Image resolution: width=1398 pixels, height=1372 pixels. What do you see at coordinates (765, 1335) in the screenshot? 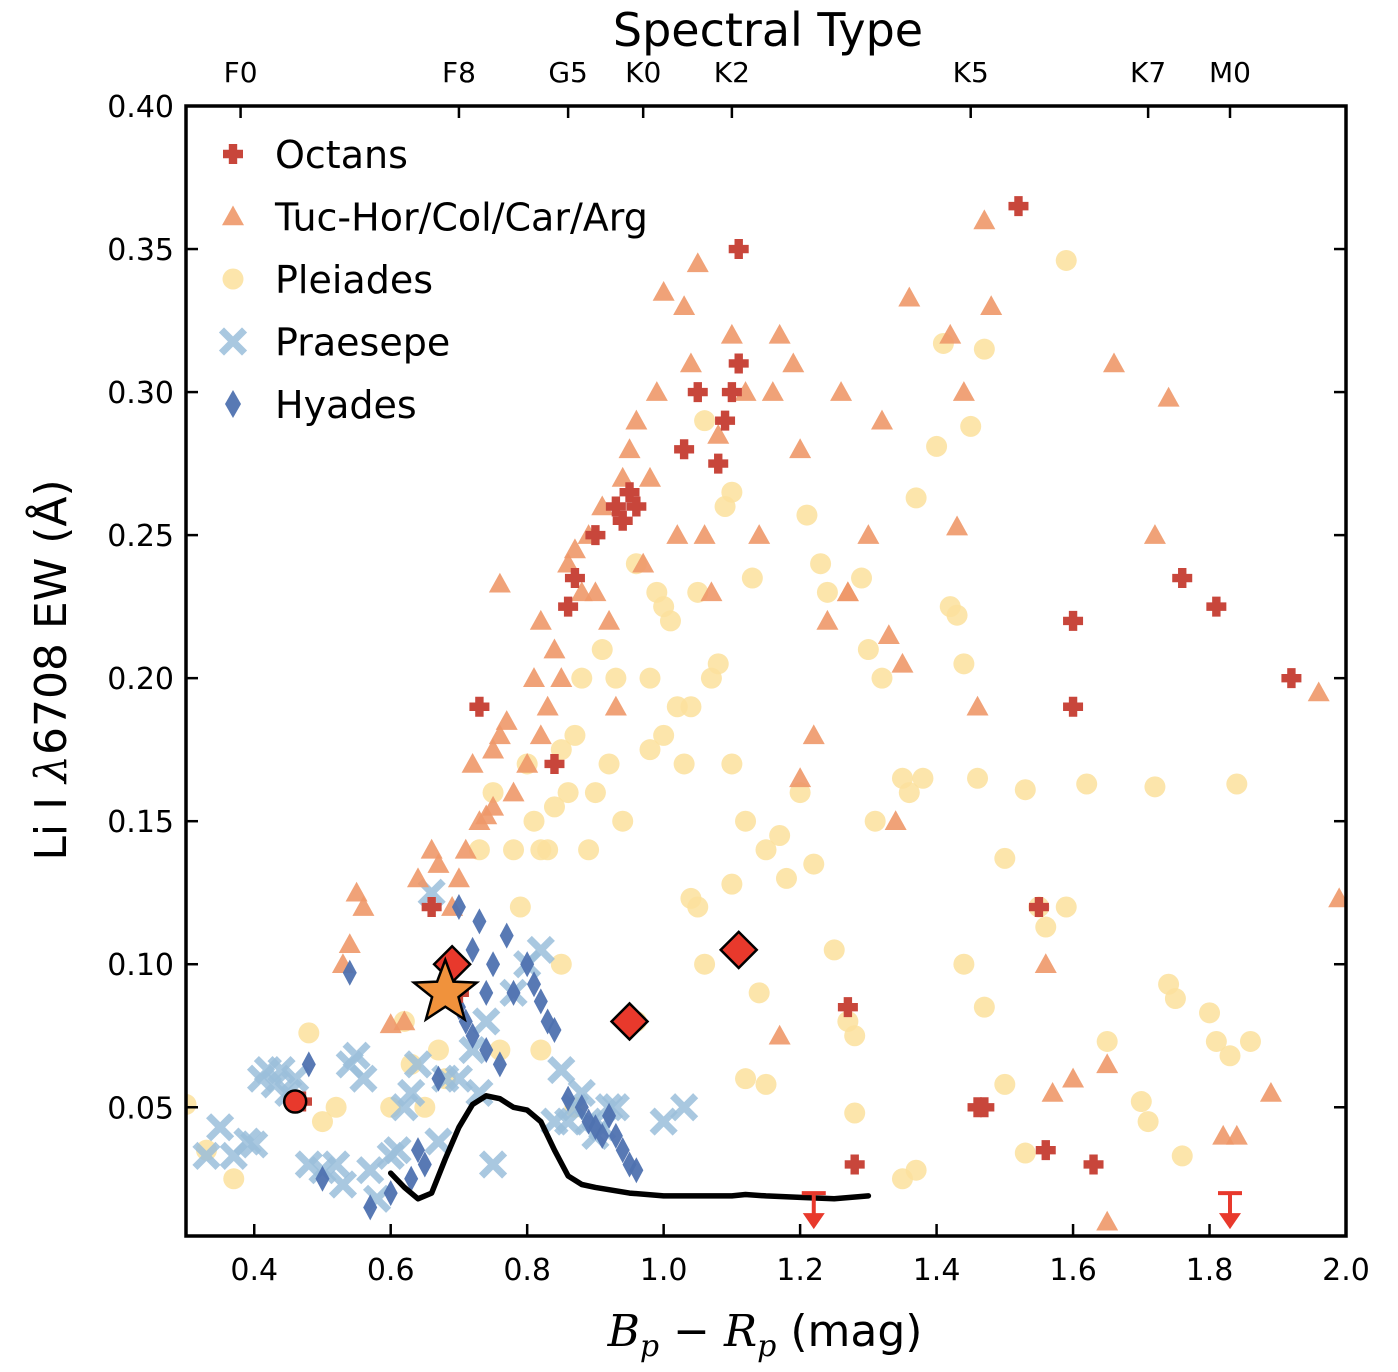
I see `x-axis-title: Bp − Rp (mag)` at bounding box center [765, 1335].